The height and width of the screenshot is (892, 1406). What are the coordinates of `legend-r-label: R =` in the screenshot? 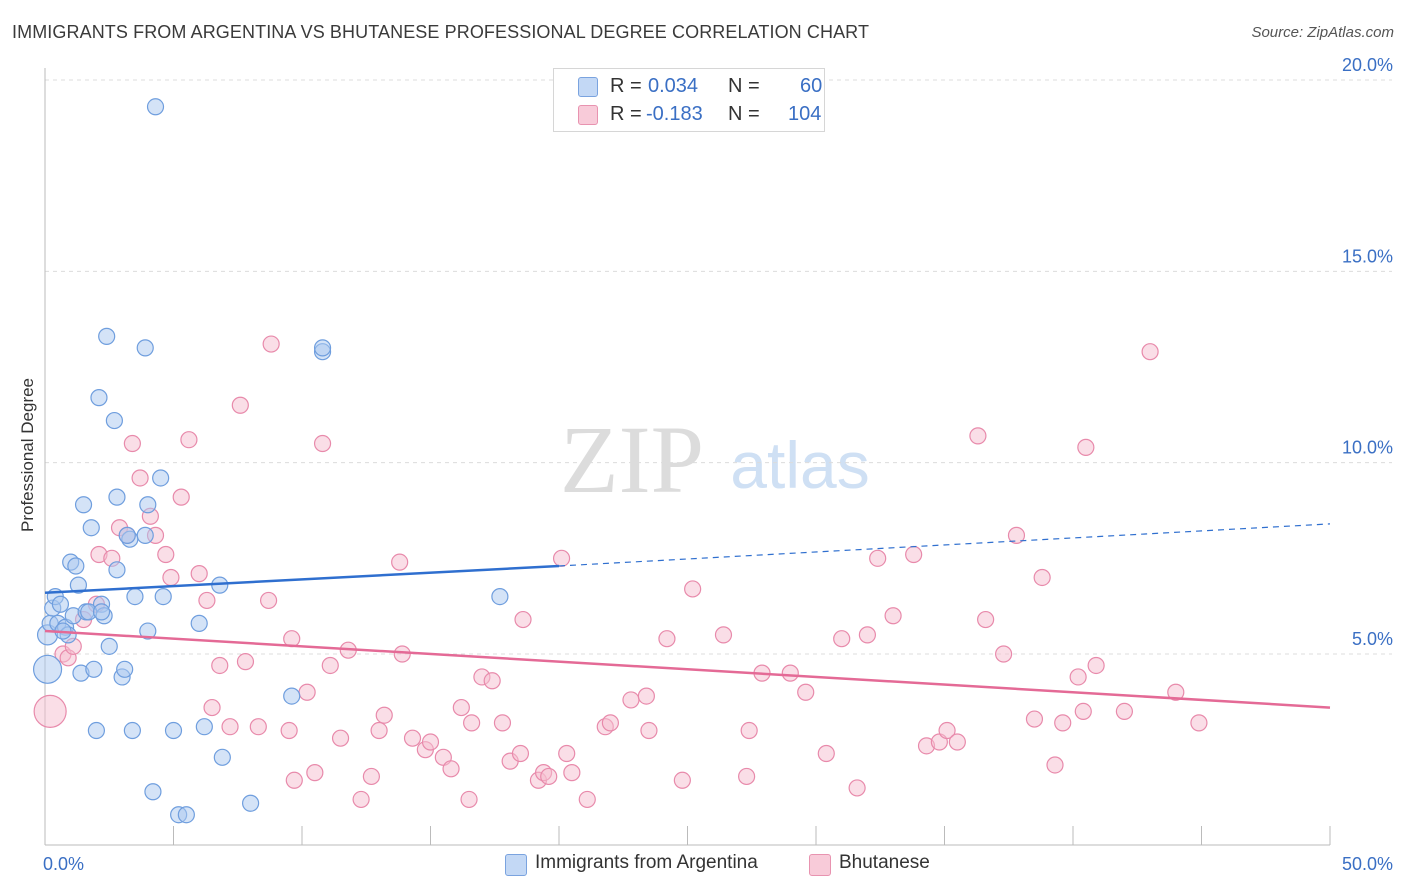 It's located at (626, 86).